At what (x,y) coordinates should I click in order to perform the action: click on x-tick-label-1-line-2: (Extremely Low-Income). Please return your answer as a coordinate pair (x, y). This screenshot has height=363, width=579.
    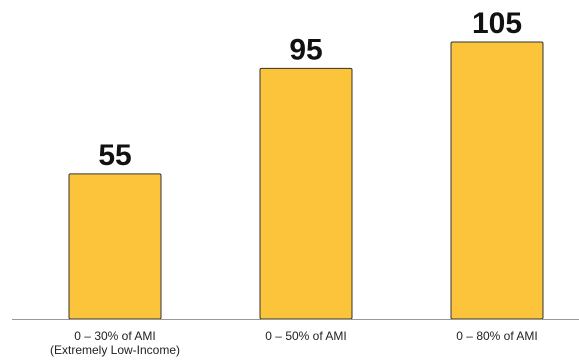
    Looking at the image, I should click on (115, 350).